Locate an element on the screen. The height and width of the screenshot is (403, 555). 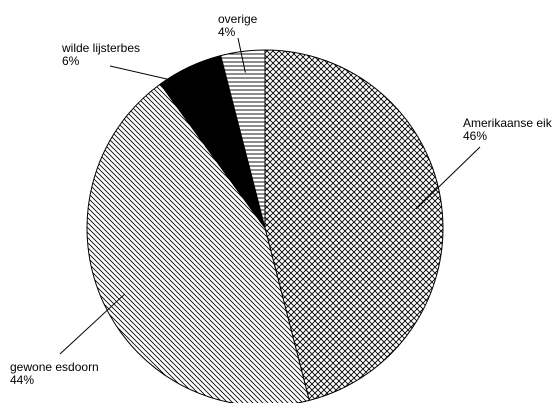
pie-slice-overige is located at coordinates (243, 139).